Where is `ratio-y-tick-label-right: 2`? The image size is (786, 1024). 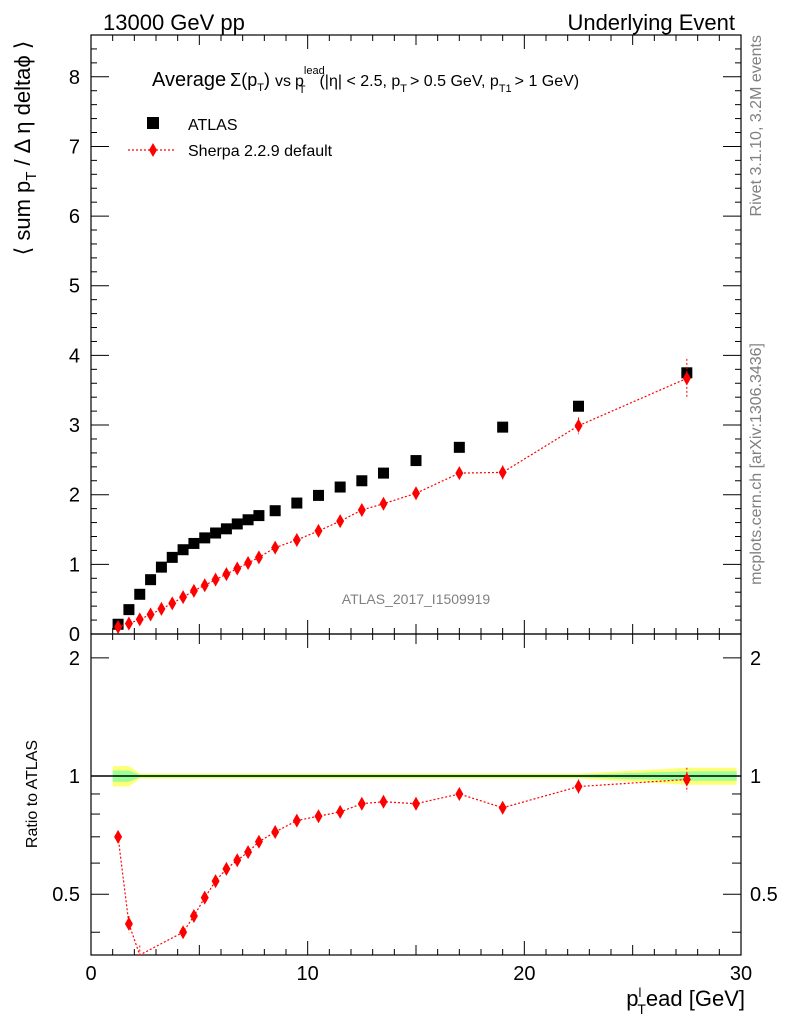 ratio-y-tick-label-right: 2 is located at coordinates (755, 659).